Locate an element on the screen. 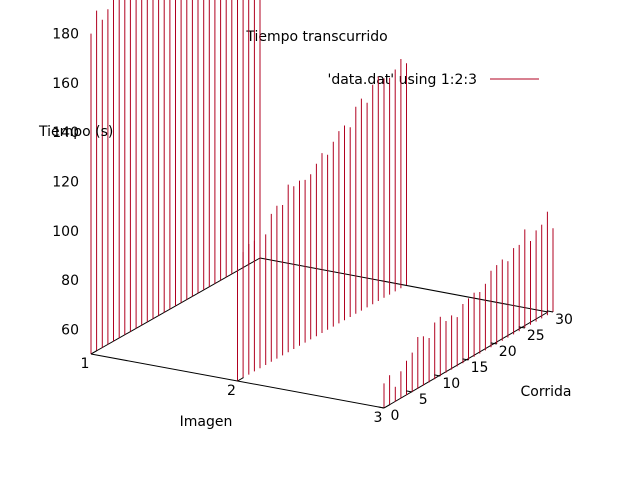  z-tick-label-80: 80 is located at coordinates (70, 281).